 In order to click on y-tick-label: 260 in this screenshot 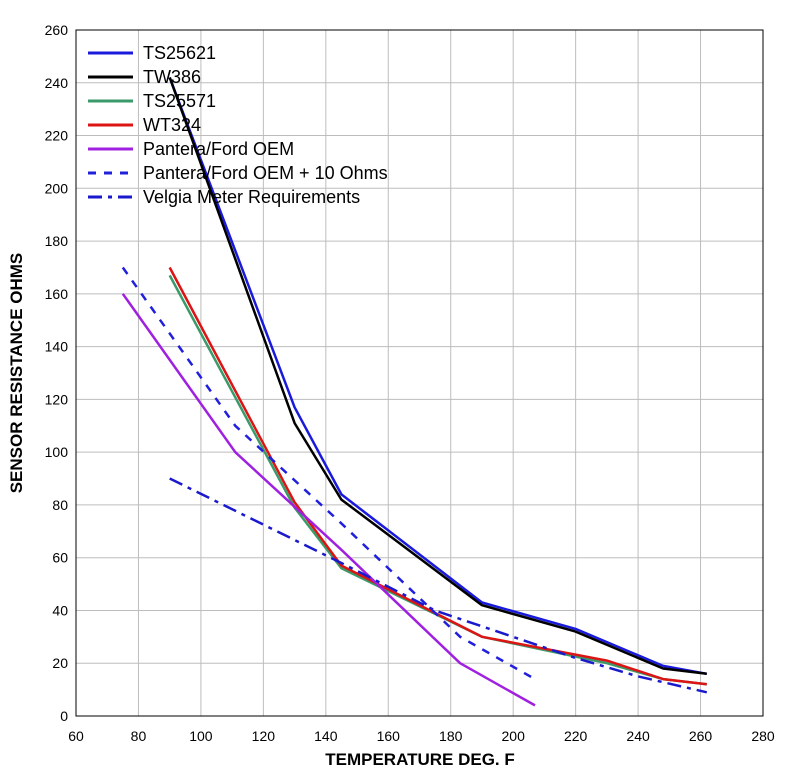, I will do `click(57, 30)`.